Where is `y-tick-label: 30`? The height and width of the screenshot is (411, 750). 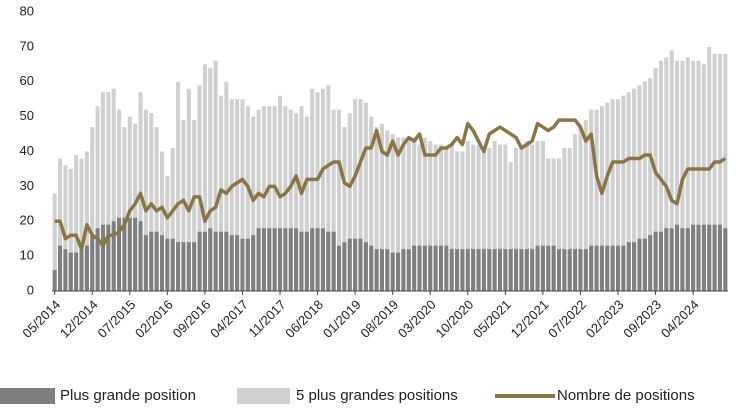
y-tick-label: 30 is located at coordinates (27, 185).